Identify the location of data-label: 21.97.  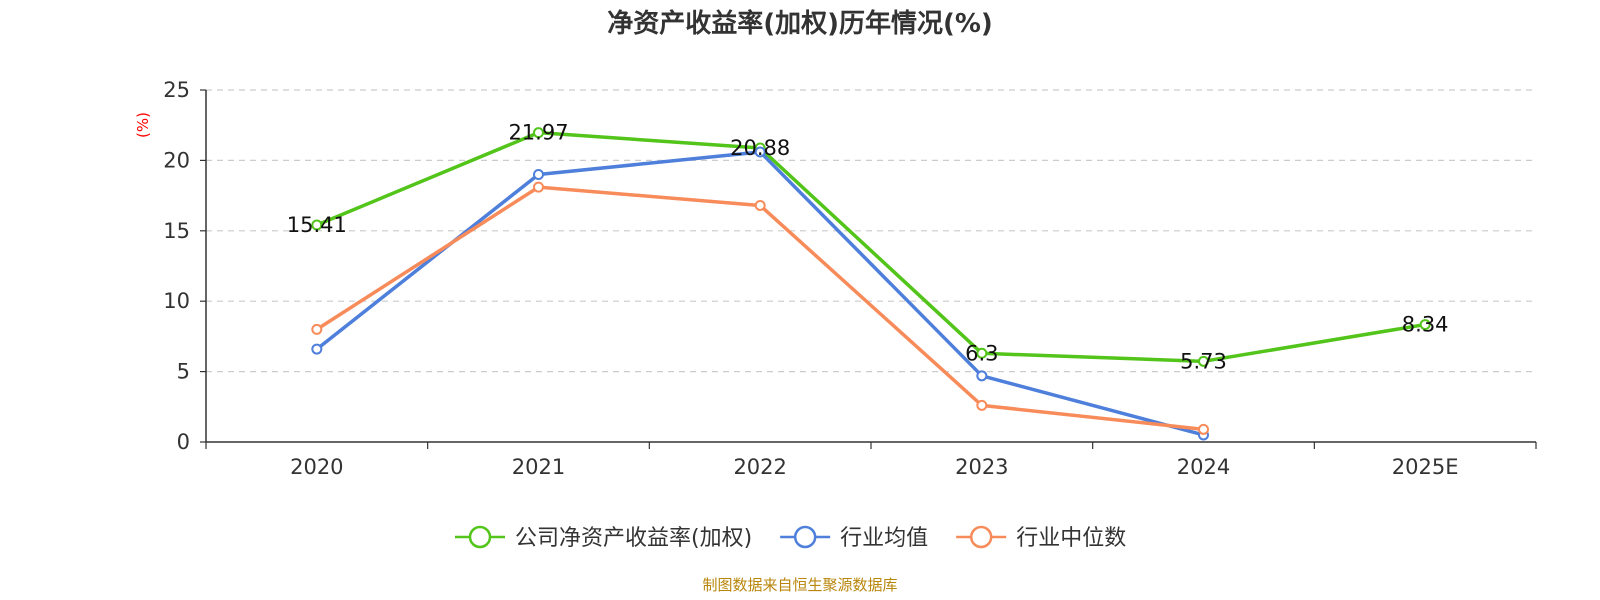
(538, 133).